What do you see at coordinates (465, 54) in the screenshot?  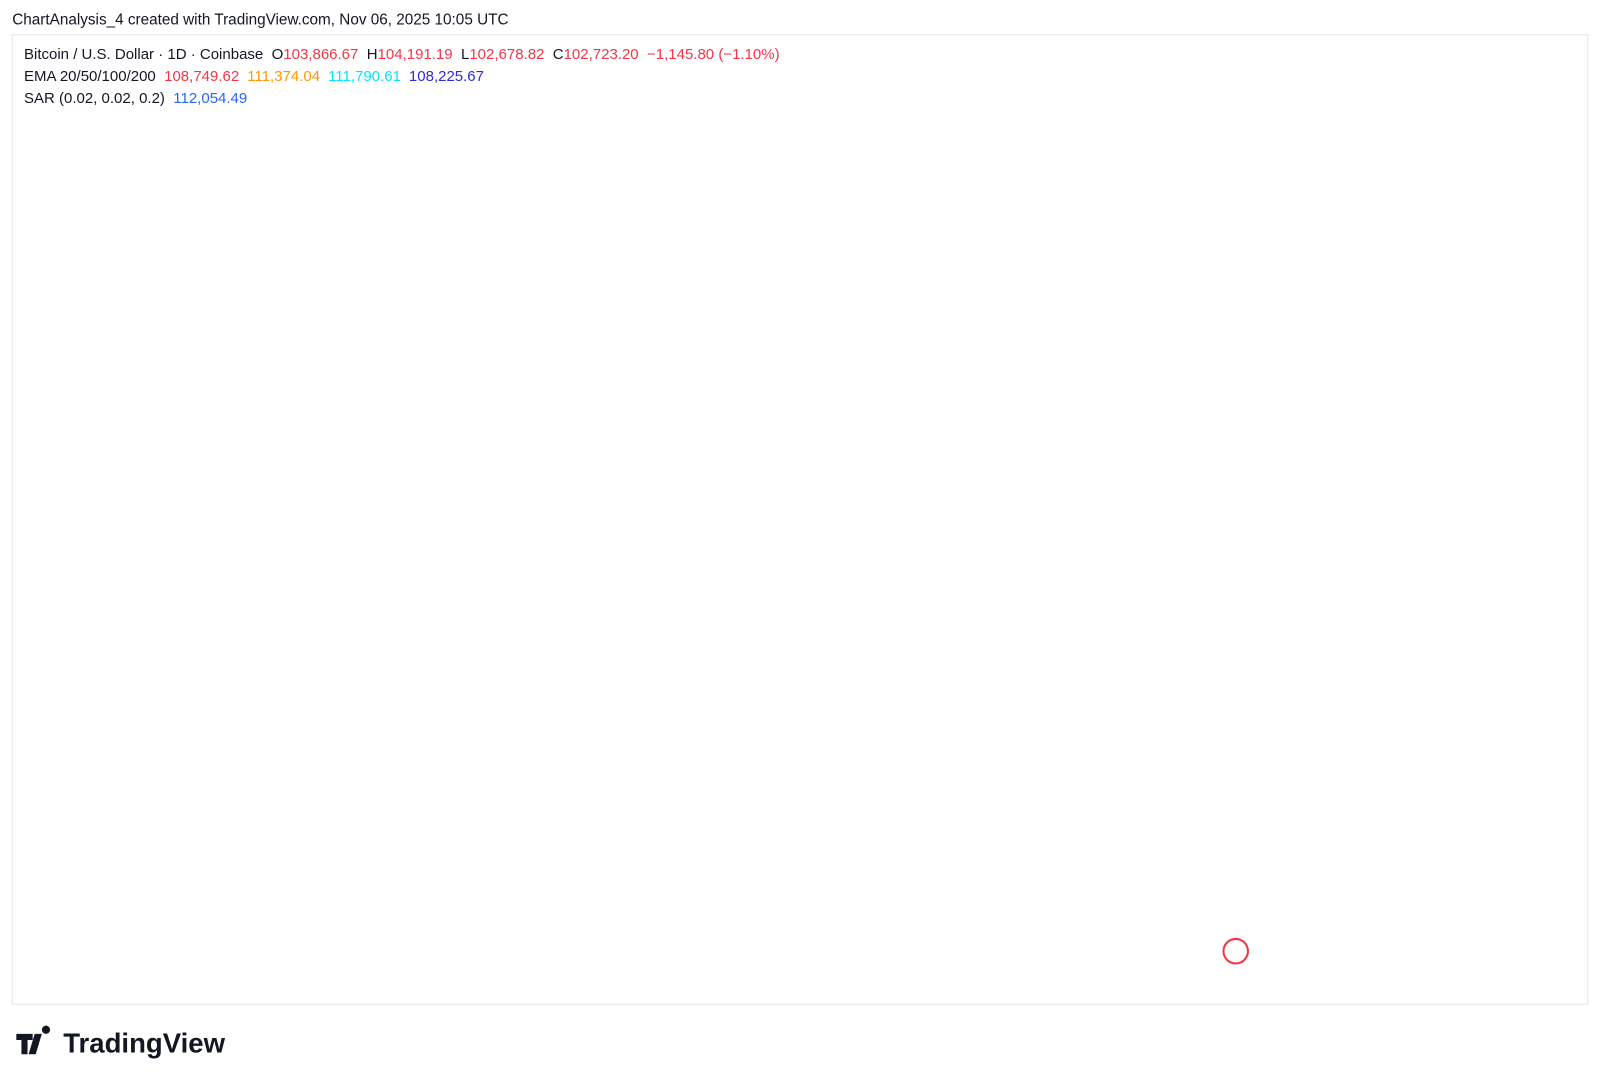 I see `ohlc-key: L` at bounding box center [465, 54].